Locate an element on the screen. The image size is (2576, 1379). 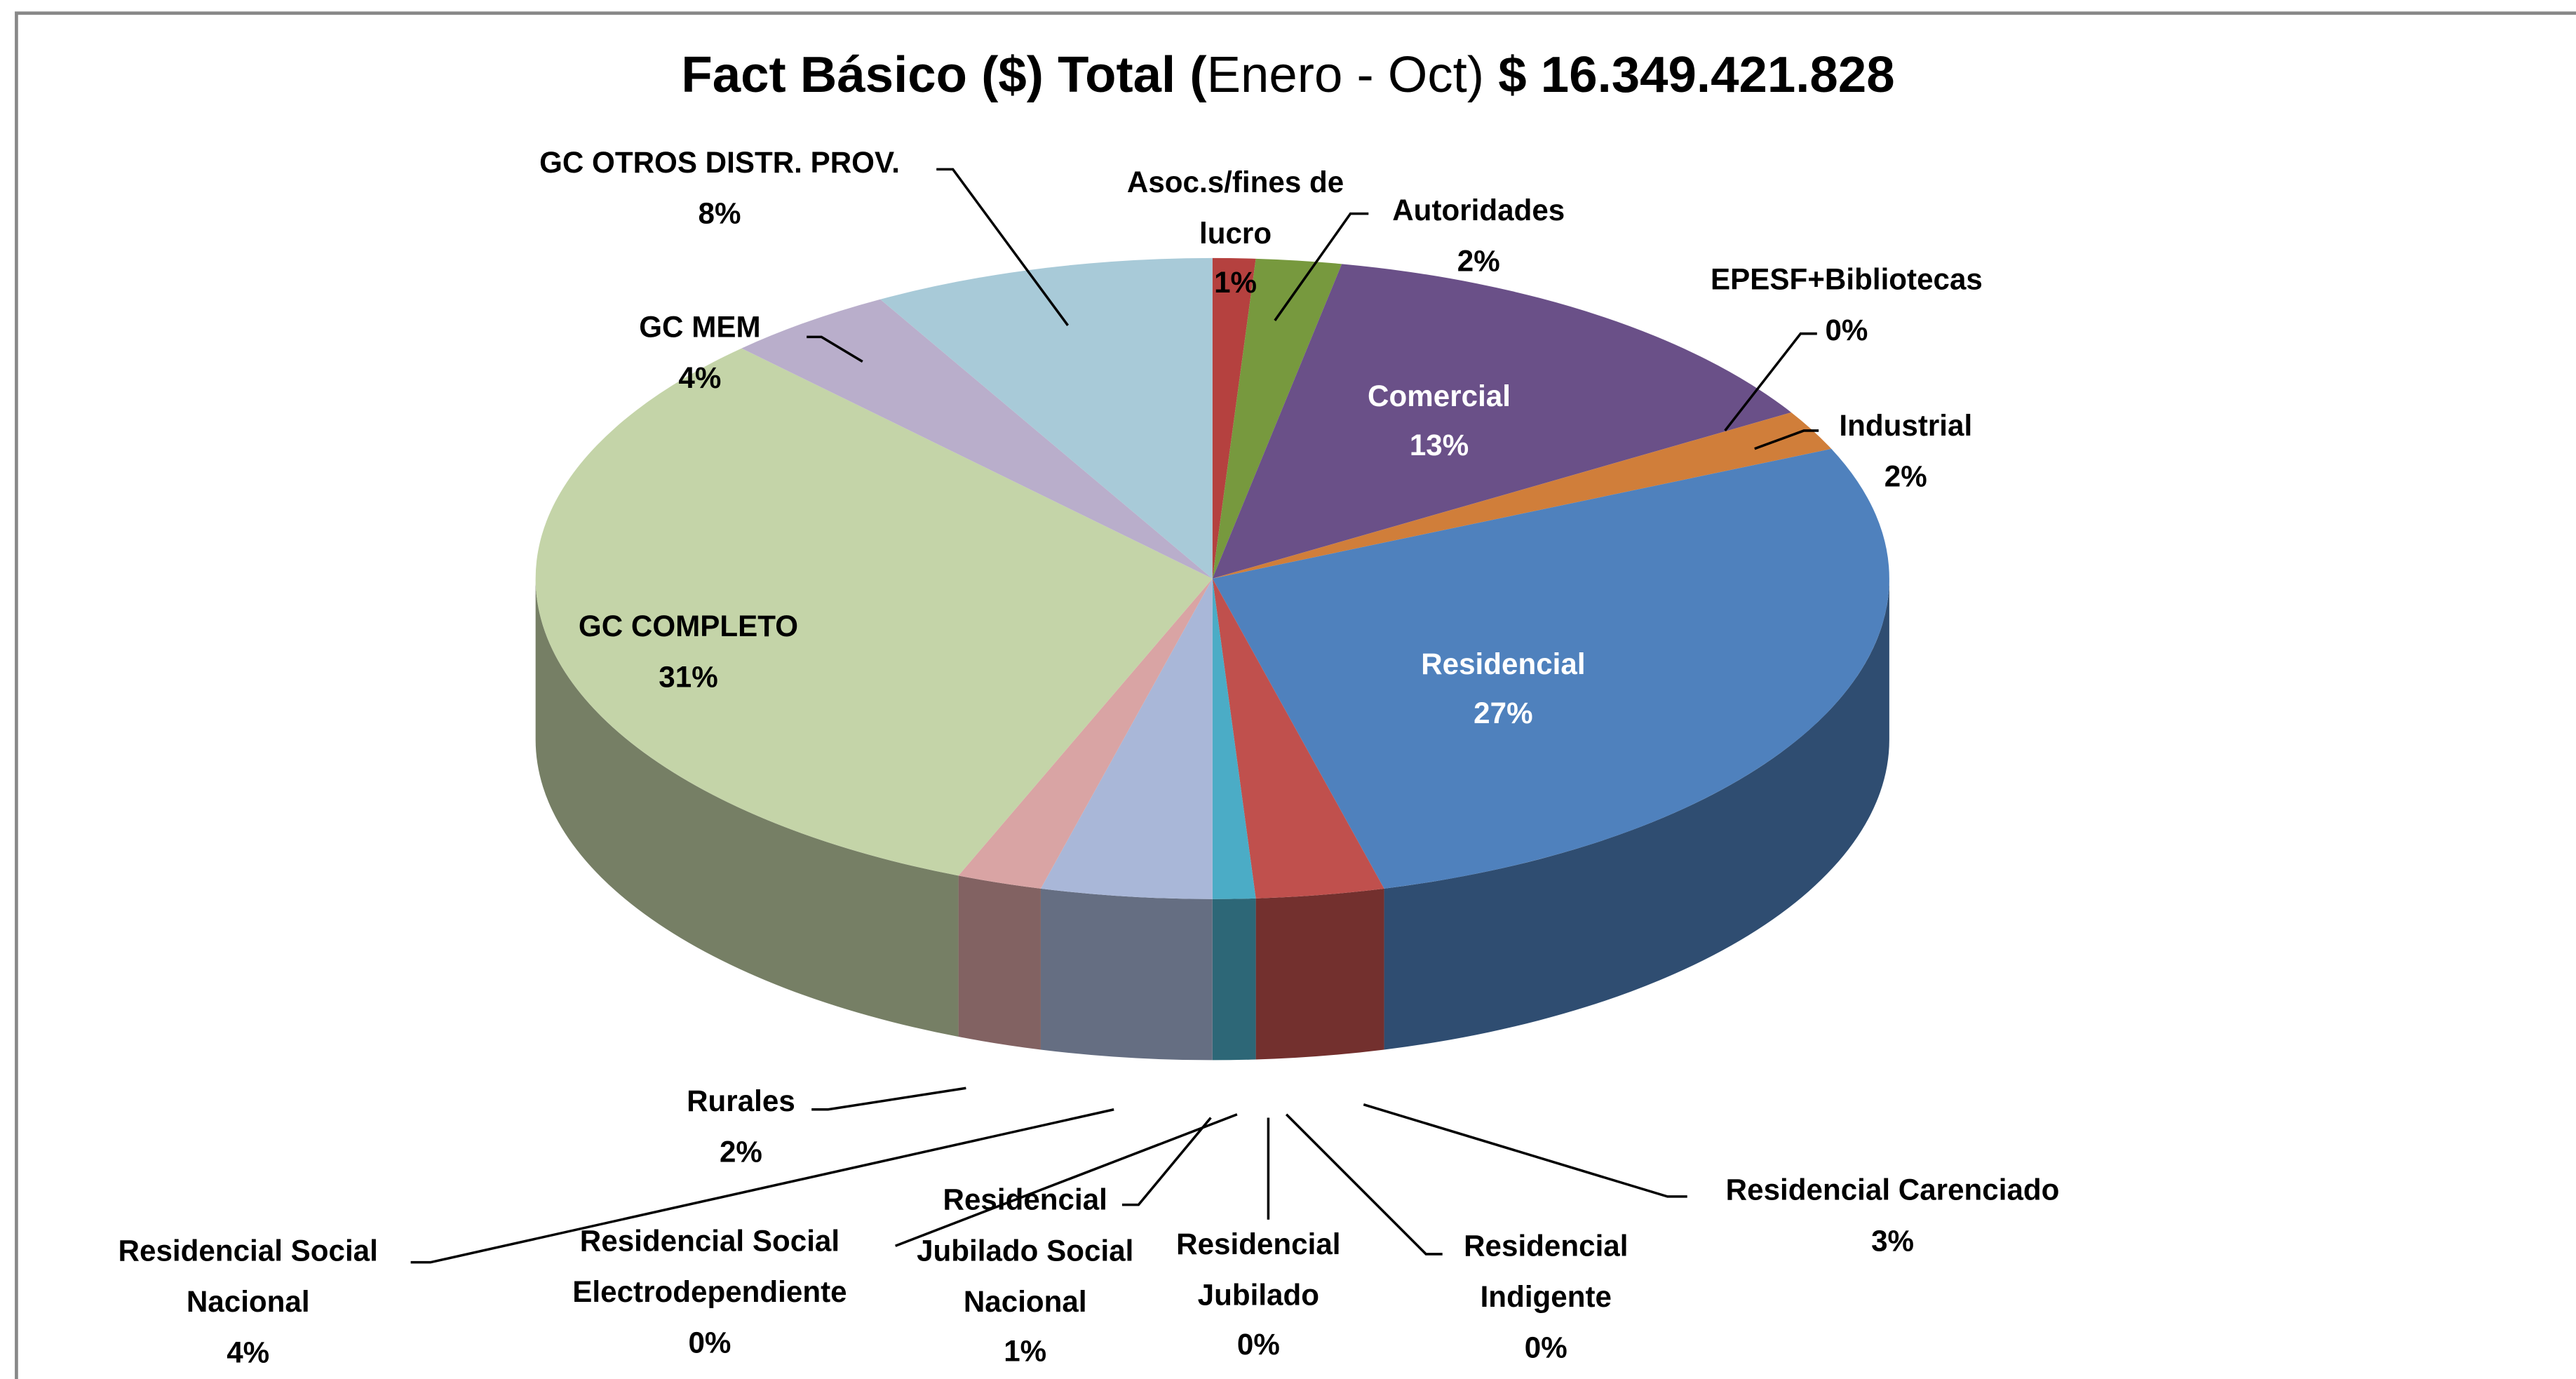
value-label: 27% is located at coordinates (1503, 713).